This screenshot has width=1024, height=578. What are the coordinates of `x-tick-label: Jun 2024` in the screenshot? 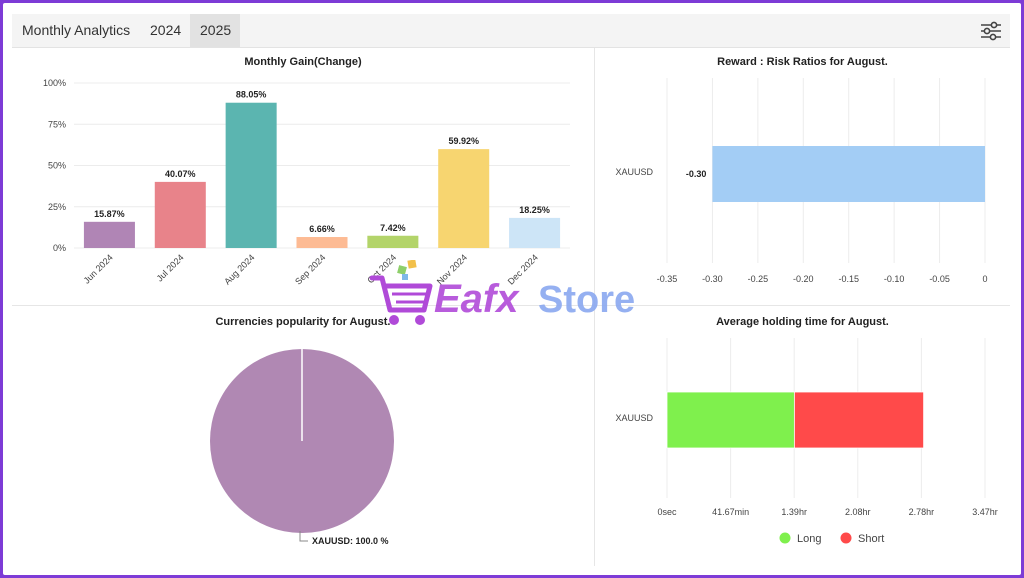 It's located at (98, 268).